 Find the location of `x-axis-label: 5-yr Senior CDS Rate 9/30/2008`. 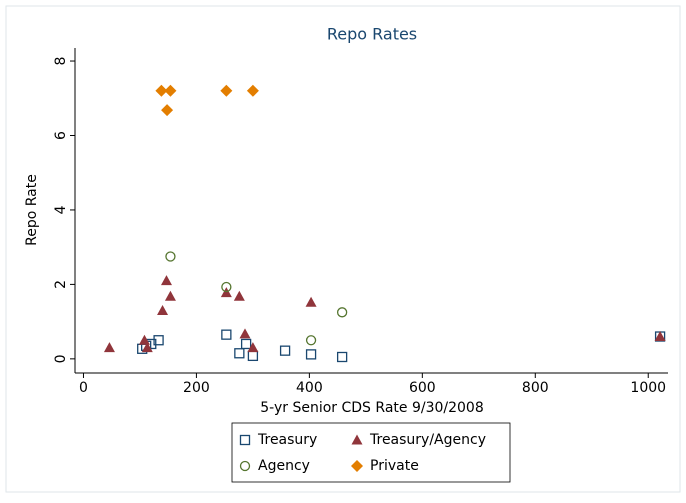

x-axis-label: 5-yr Senior CDS Rate 9/30/2008 is located at coordinates (371, 408).